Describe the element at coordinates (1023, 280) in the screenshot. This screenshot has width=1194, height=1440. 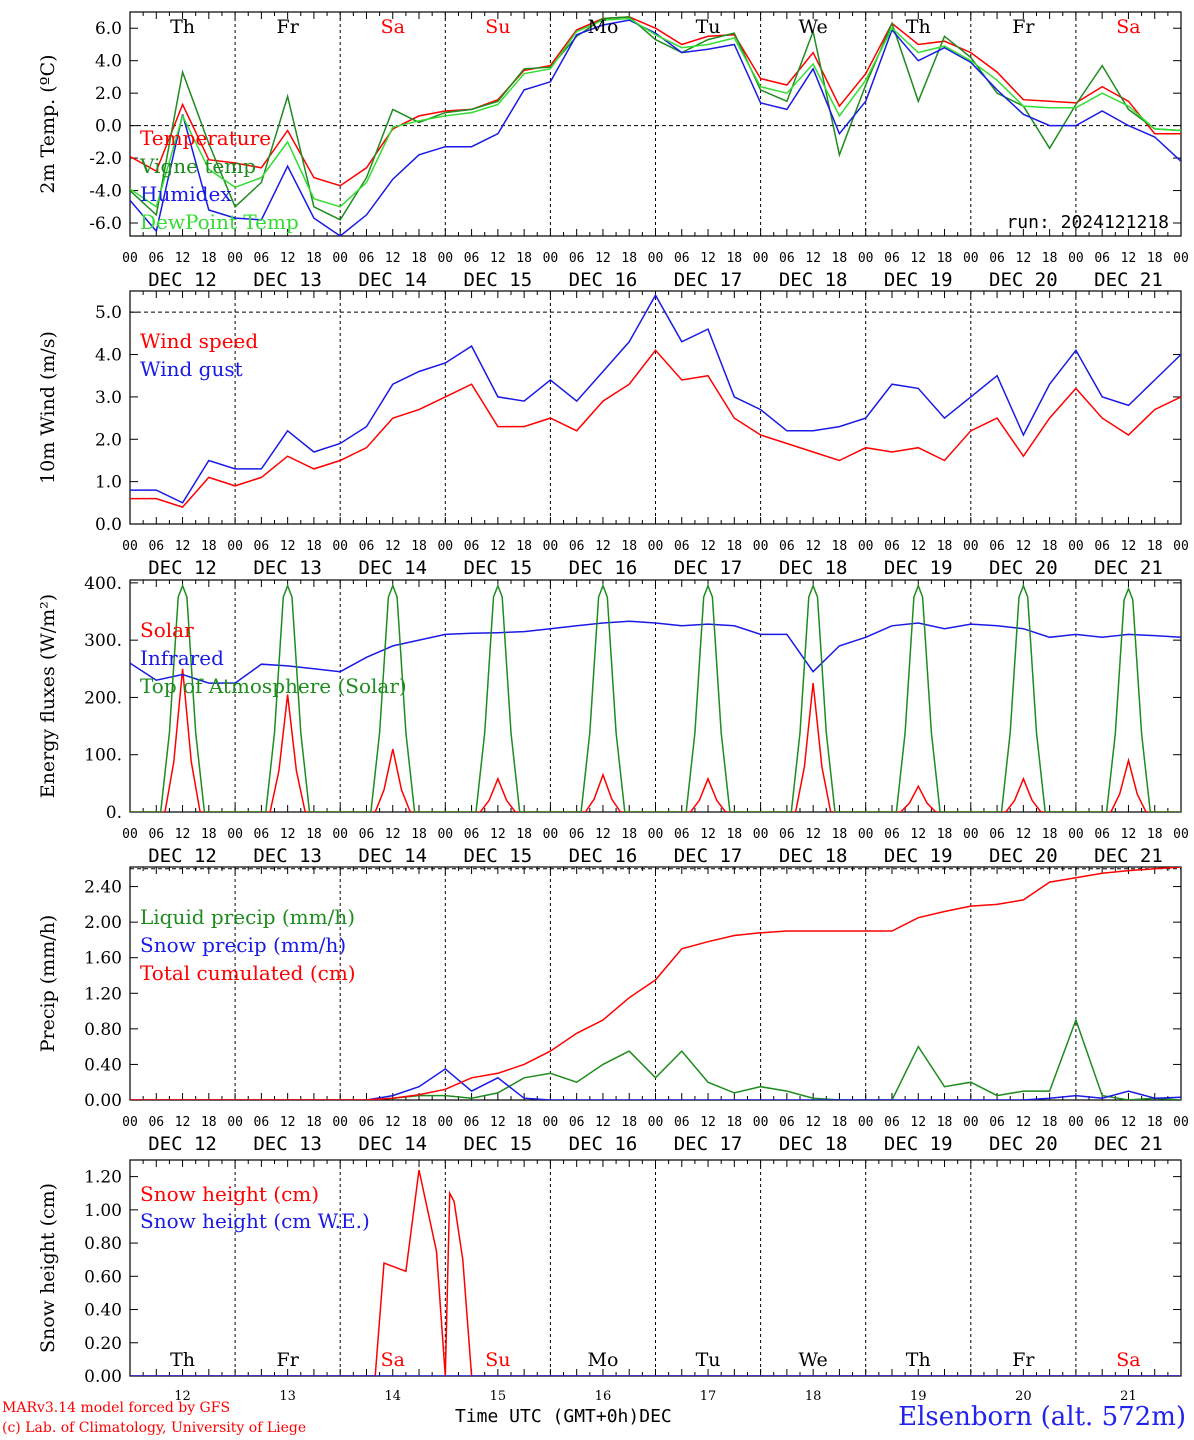
I see `date-label: DEC 20` at that location.